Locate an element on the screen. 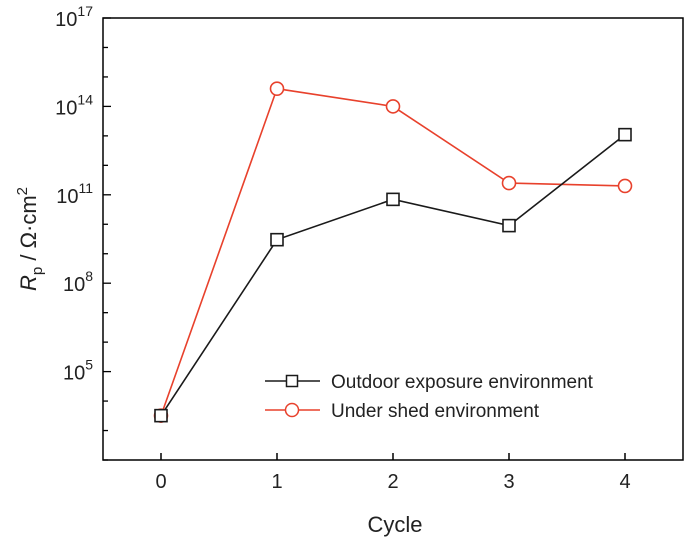 Image resolution: width=700 pixels, height=544 pixels. y-axis-unit: / Ω·cm is located at coordinates (28, 230).